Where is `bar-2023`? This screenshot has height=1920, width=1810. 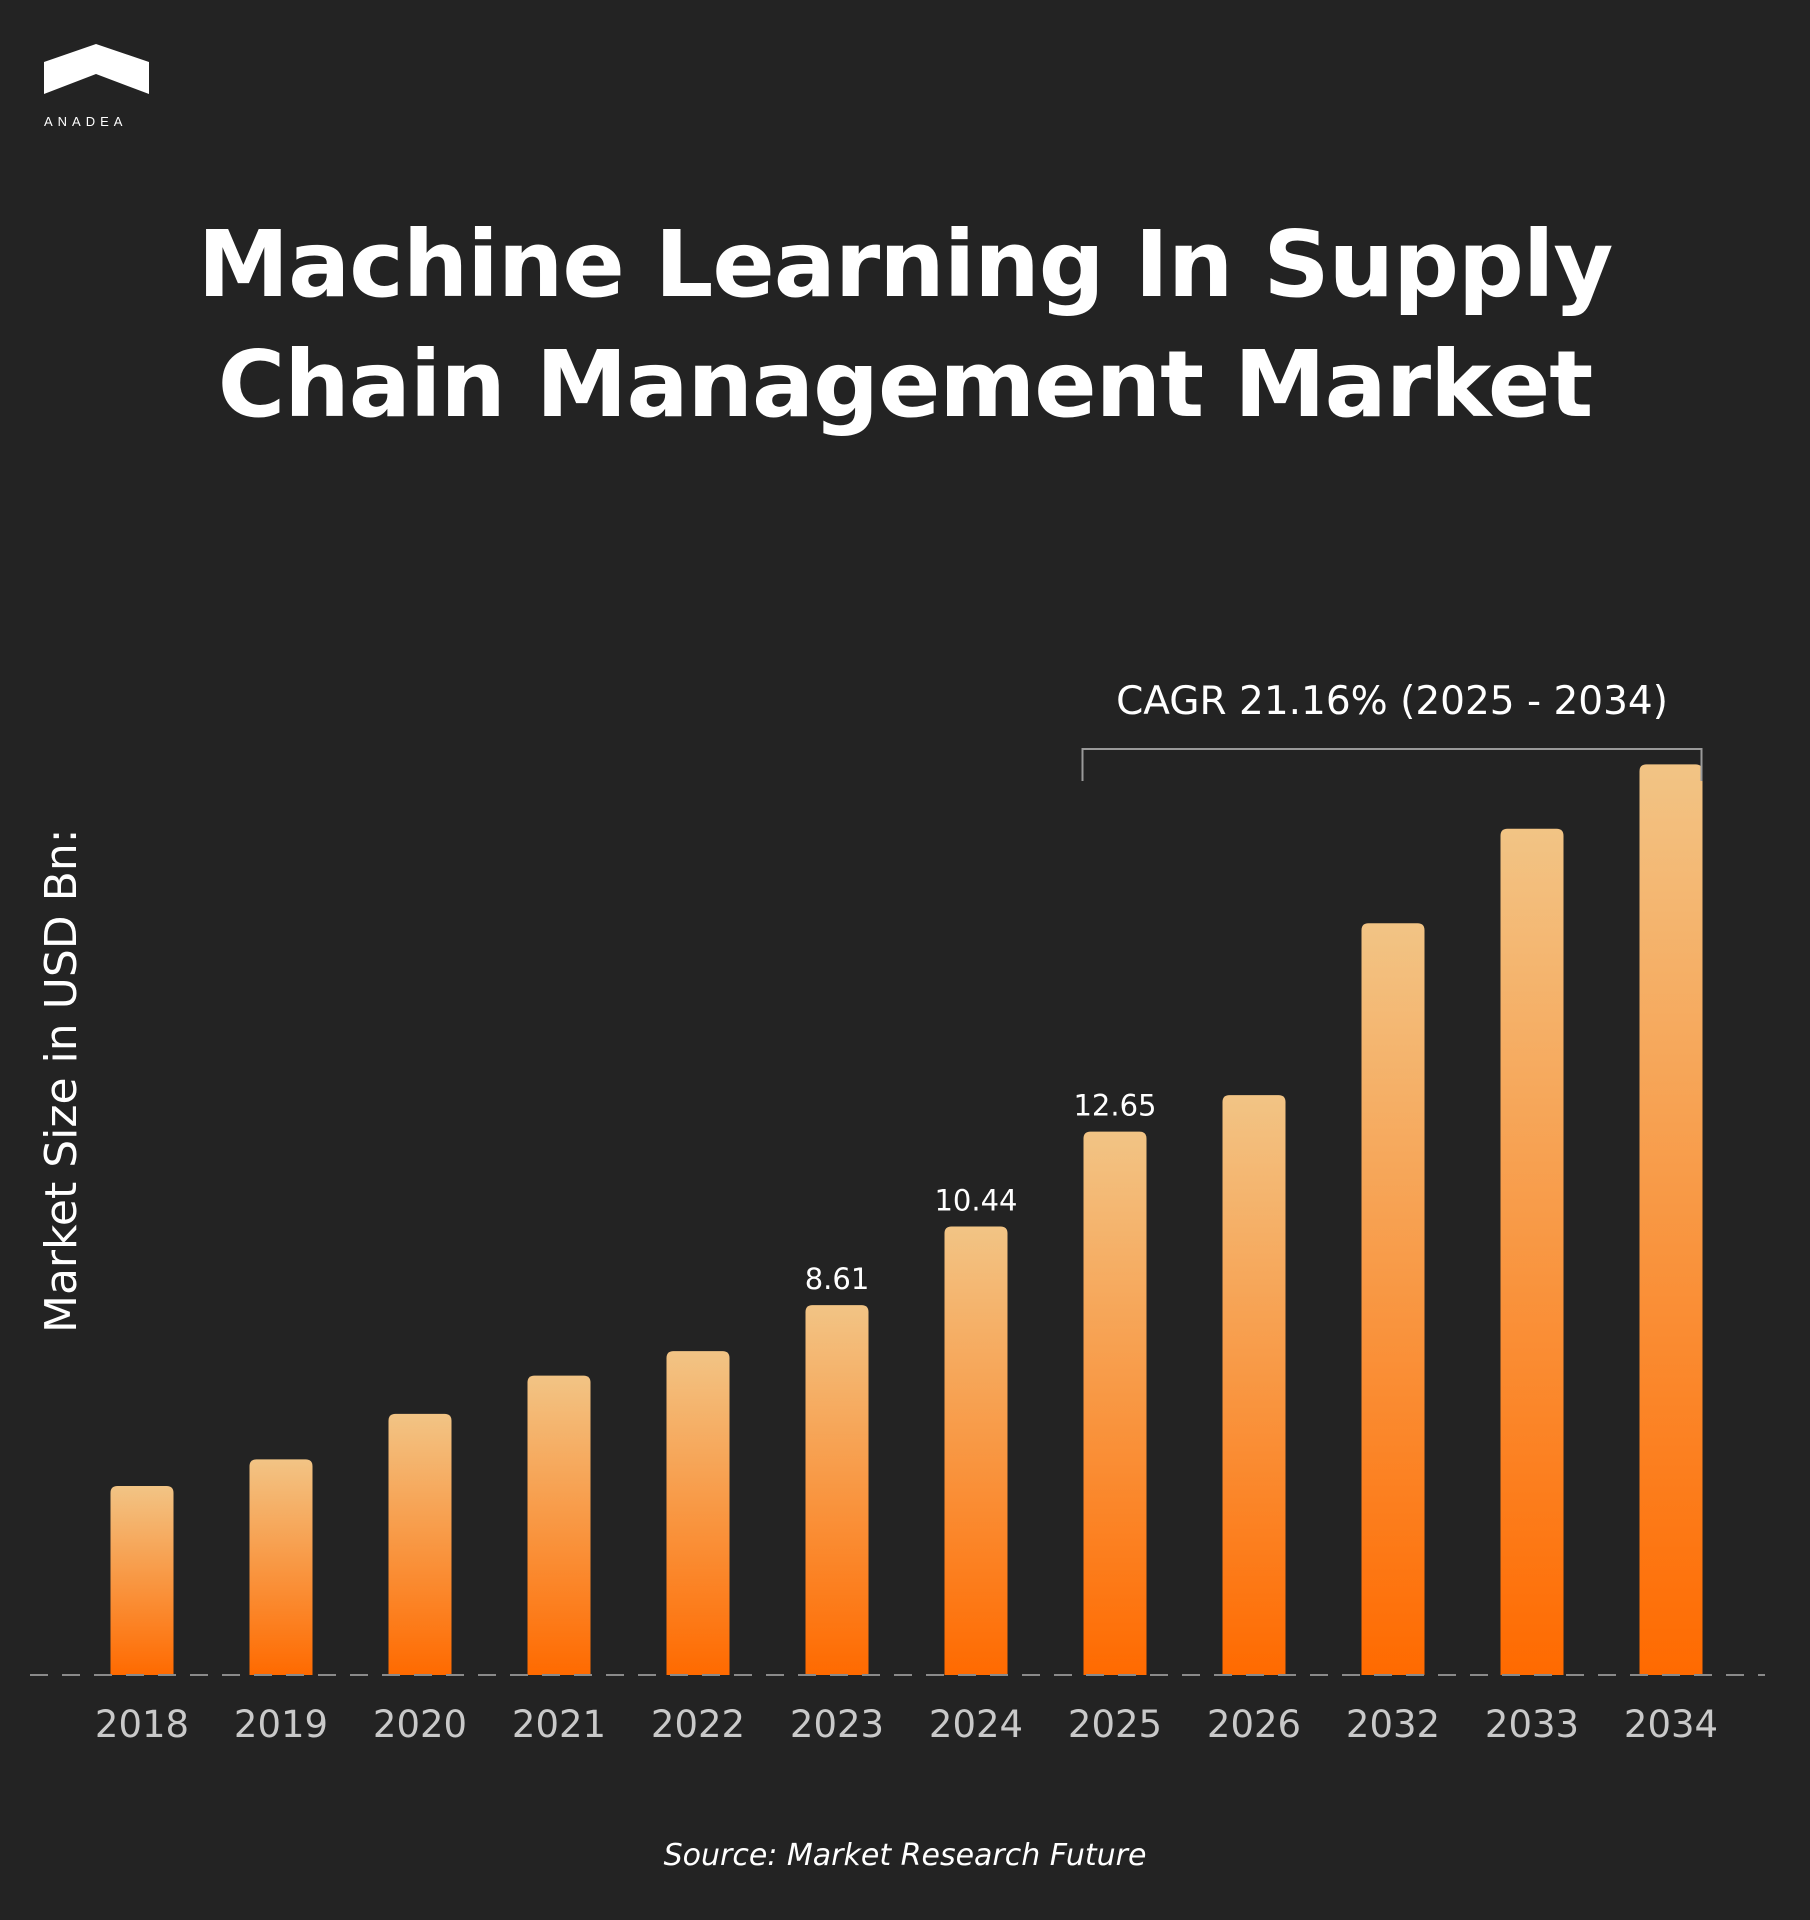 bar-2023 is located at coordinates (837, 1490).